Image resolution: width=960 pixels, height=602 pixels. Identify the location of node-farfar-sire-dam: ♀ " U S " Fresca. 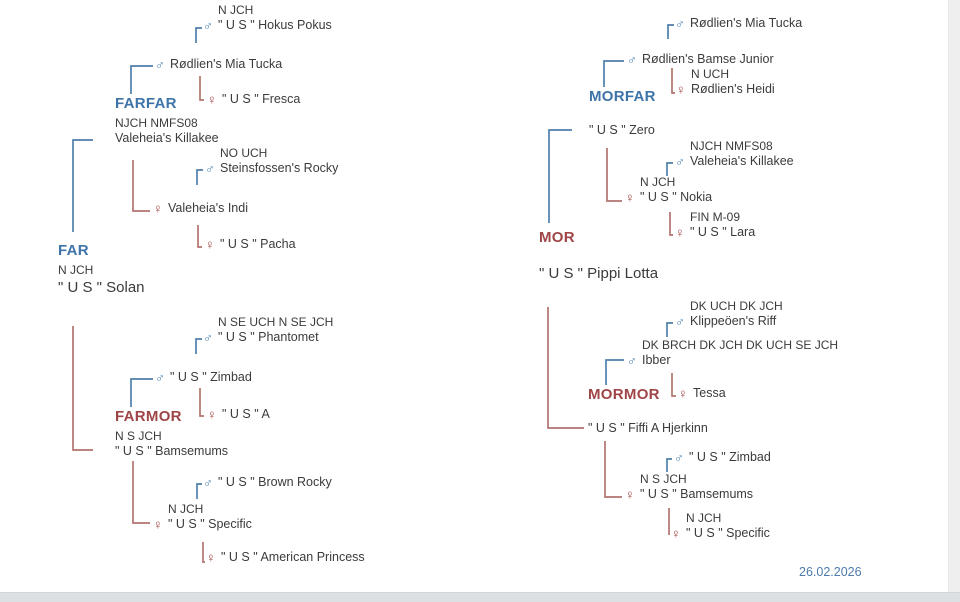
(254, 99).